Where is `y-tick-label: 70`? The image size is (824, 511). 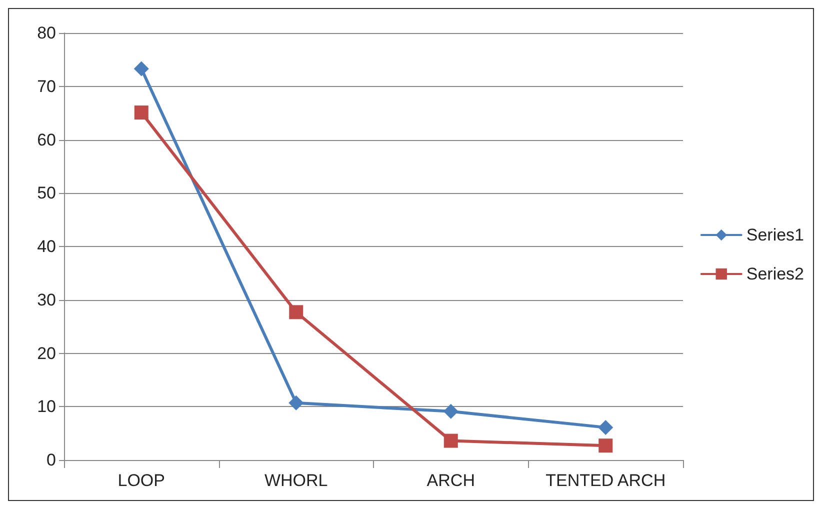 y-tick-label: 70 is located at coordinates (46, 86).